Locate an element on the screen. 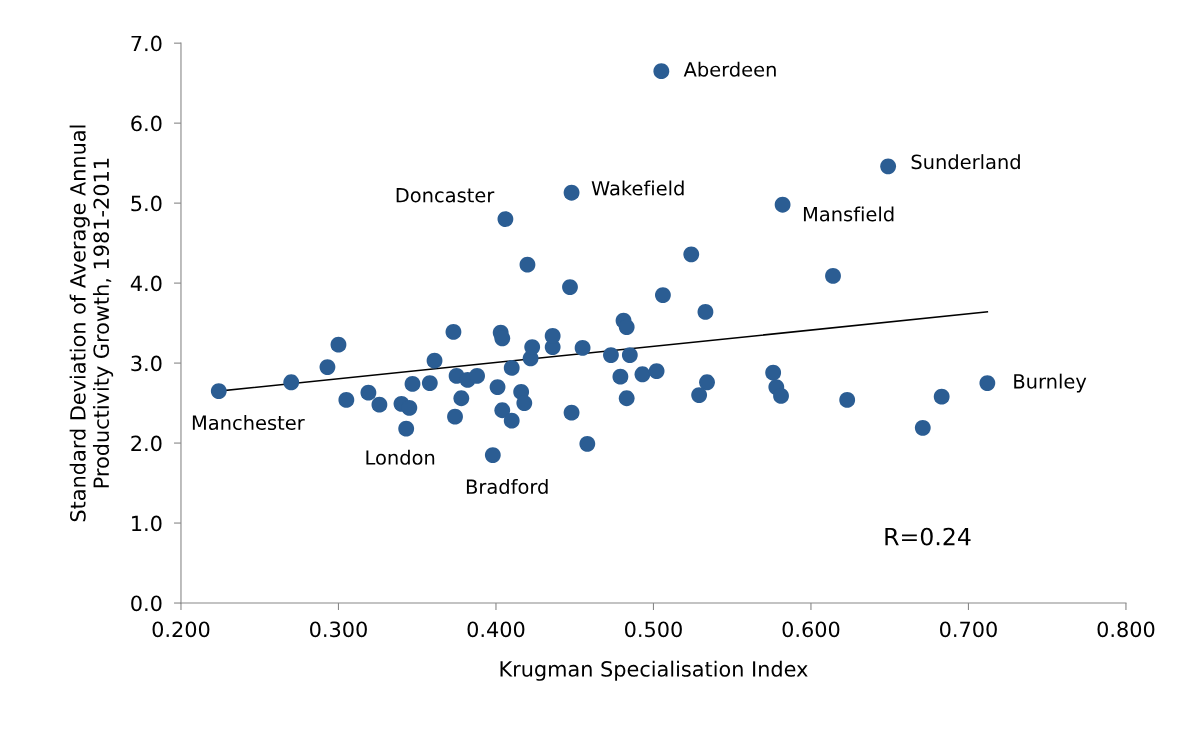 This screenshot has width=1179, height=729. annotation: Doncaster is located at coordinates (445, 195).